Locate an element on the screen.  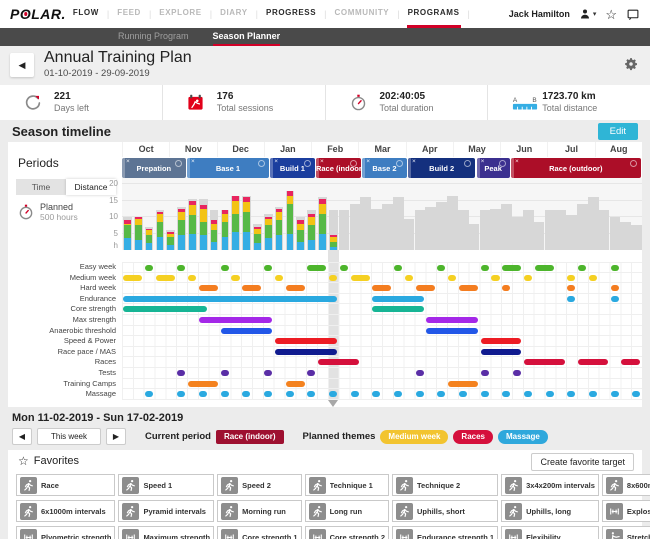
create-favorite-target-button: Create favorite target is located at coordinates (582, 462).